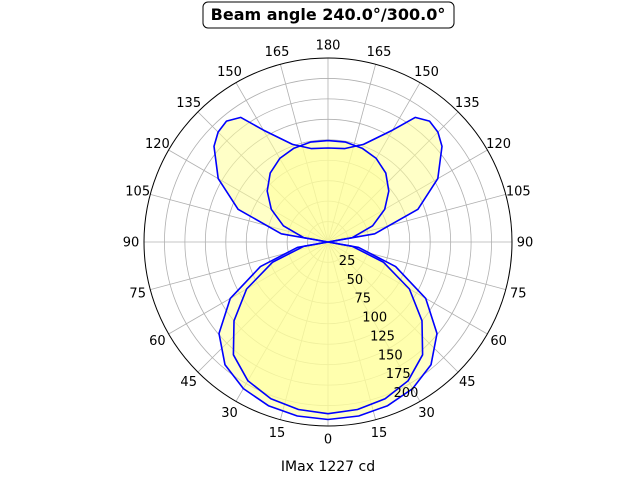 This screenshot has height=480, width=640. Describe the element at coordinates (406, 393) in the screenshot. I see `radial-tick-label: 200` at that location.